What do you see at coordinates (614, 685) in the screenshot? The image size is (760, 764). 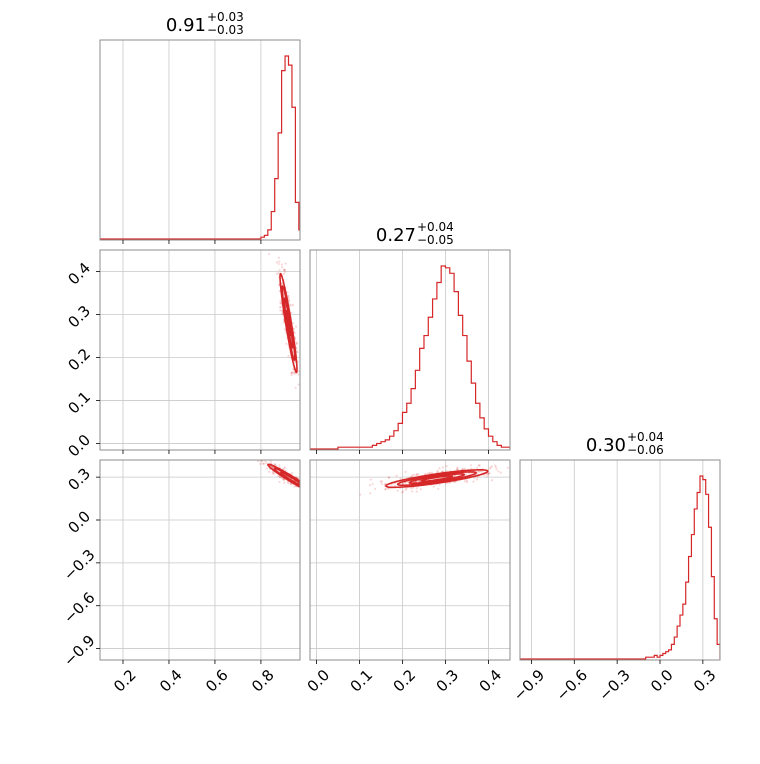 I see `x-tick-label: −0.3` at bounding box center [614, 685].